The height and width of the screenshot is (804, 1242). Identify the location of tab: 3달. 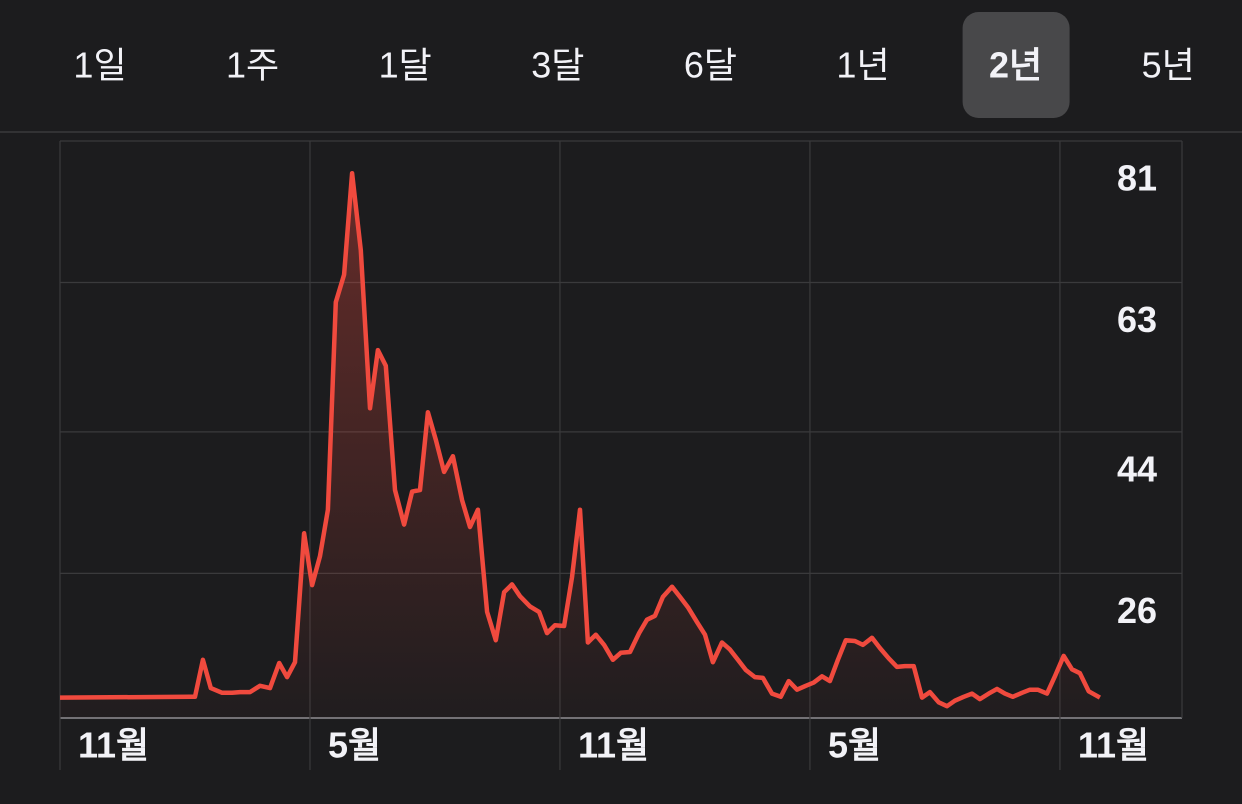
(557, 65).